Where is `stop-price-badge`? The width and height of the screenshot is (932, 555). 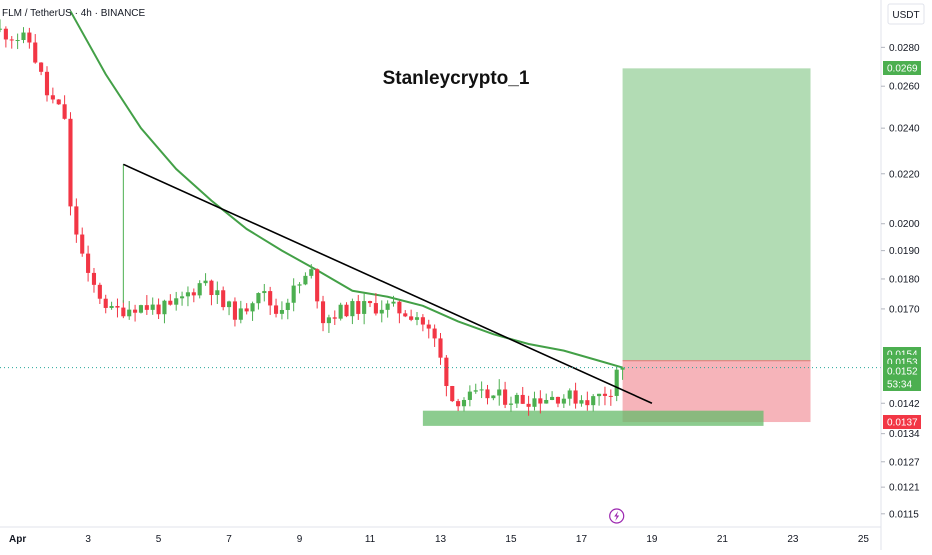 stop-price-badge is located at coordinates (902, 422).